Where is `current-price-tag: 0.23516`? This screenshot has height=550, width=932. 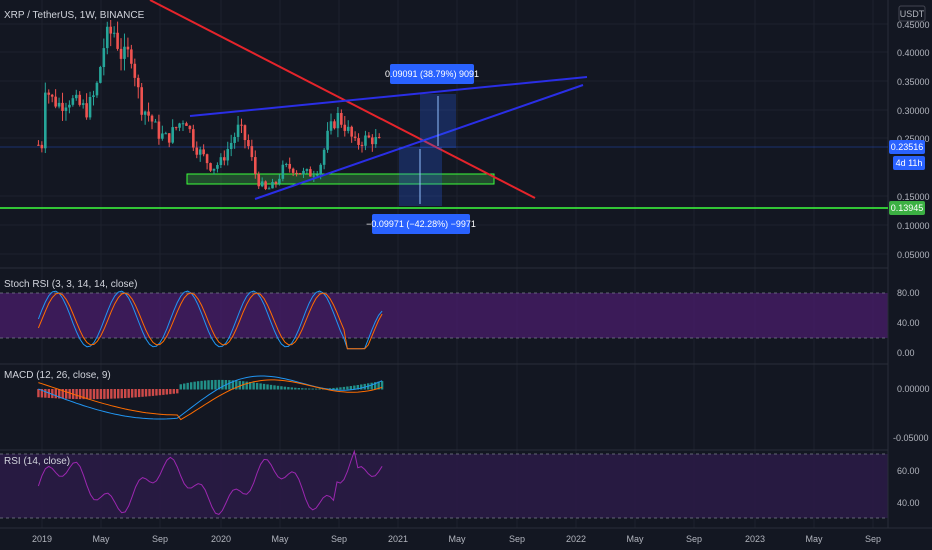
current-price-tag: 0.23516 is located at coordinates (907, 147).